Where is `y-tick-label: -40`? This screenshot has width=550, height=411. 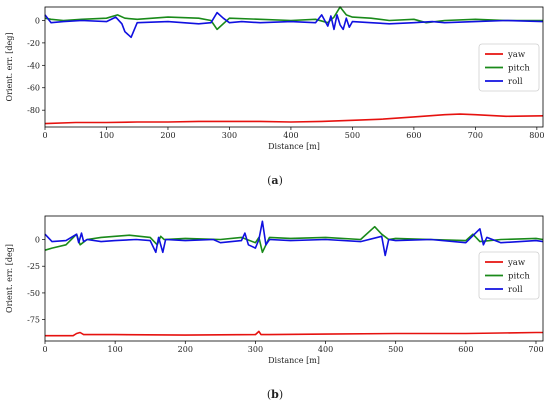
y-tick-label: -40 is located at coordinates (33, 65).